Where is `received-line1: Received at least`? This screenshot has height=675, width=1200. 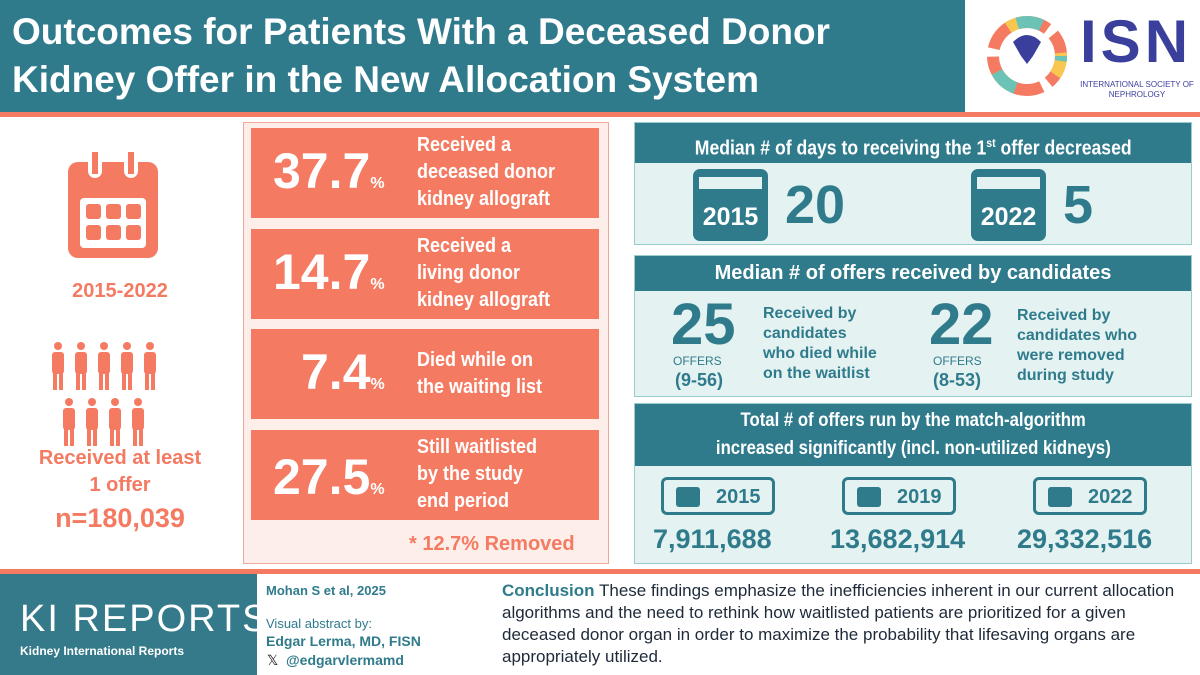
received-line1: Received at least is located at coordinates (120, 458).